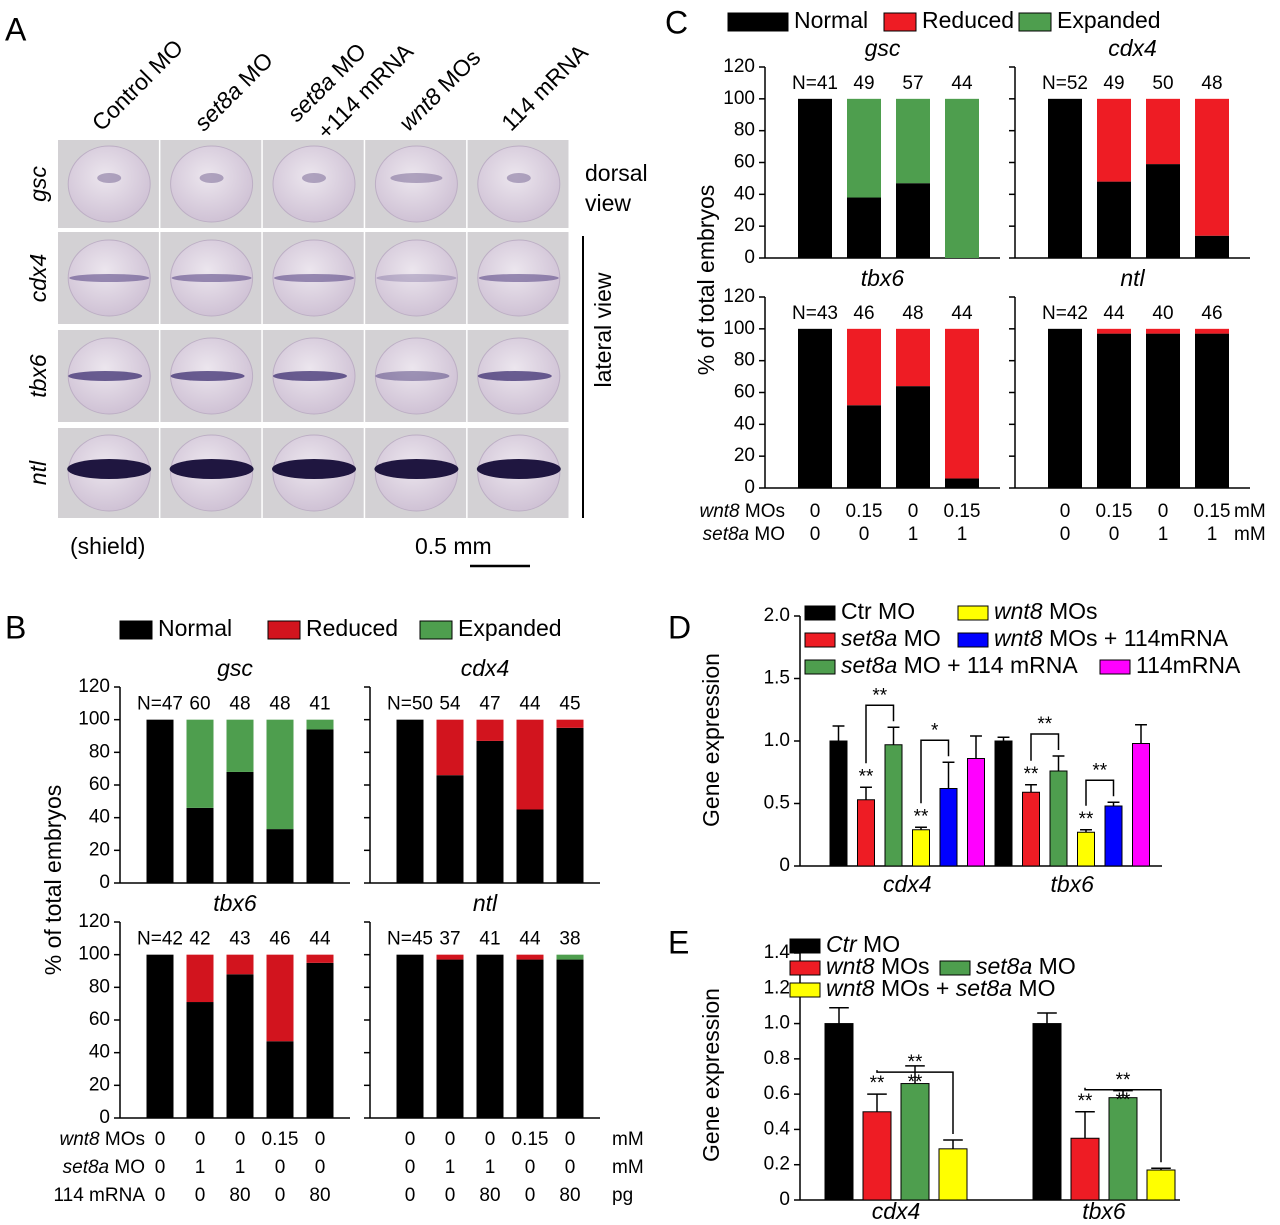 Image resolution: width=1280 pixels, height=1225 pixels. Describe the element at coordinates (1132, 278) in the screenshot. I see `subplot-title: ntl` at that location.